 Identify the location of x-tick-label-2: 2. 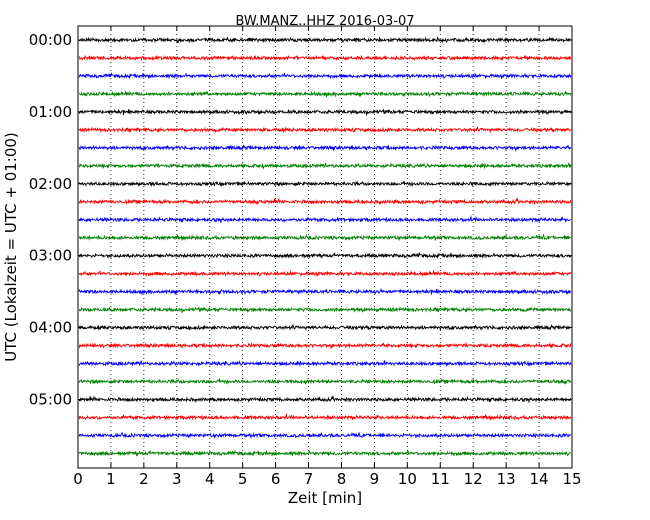
(144, 479).